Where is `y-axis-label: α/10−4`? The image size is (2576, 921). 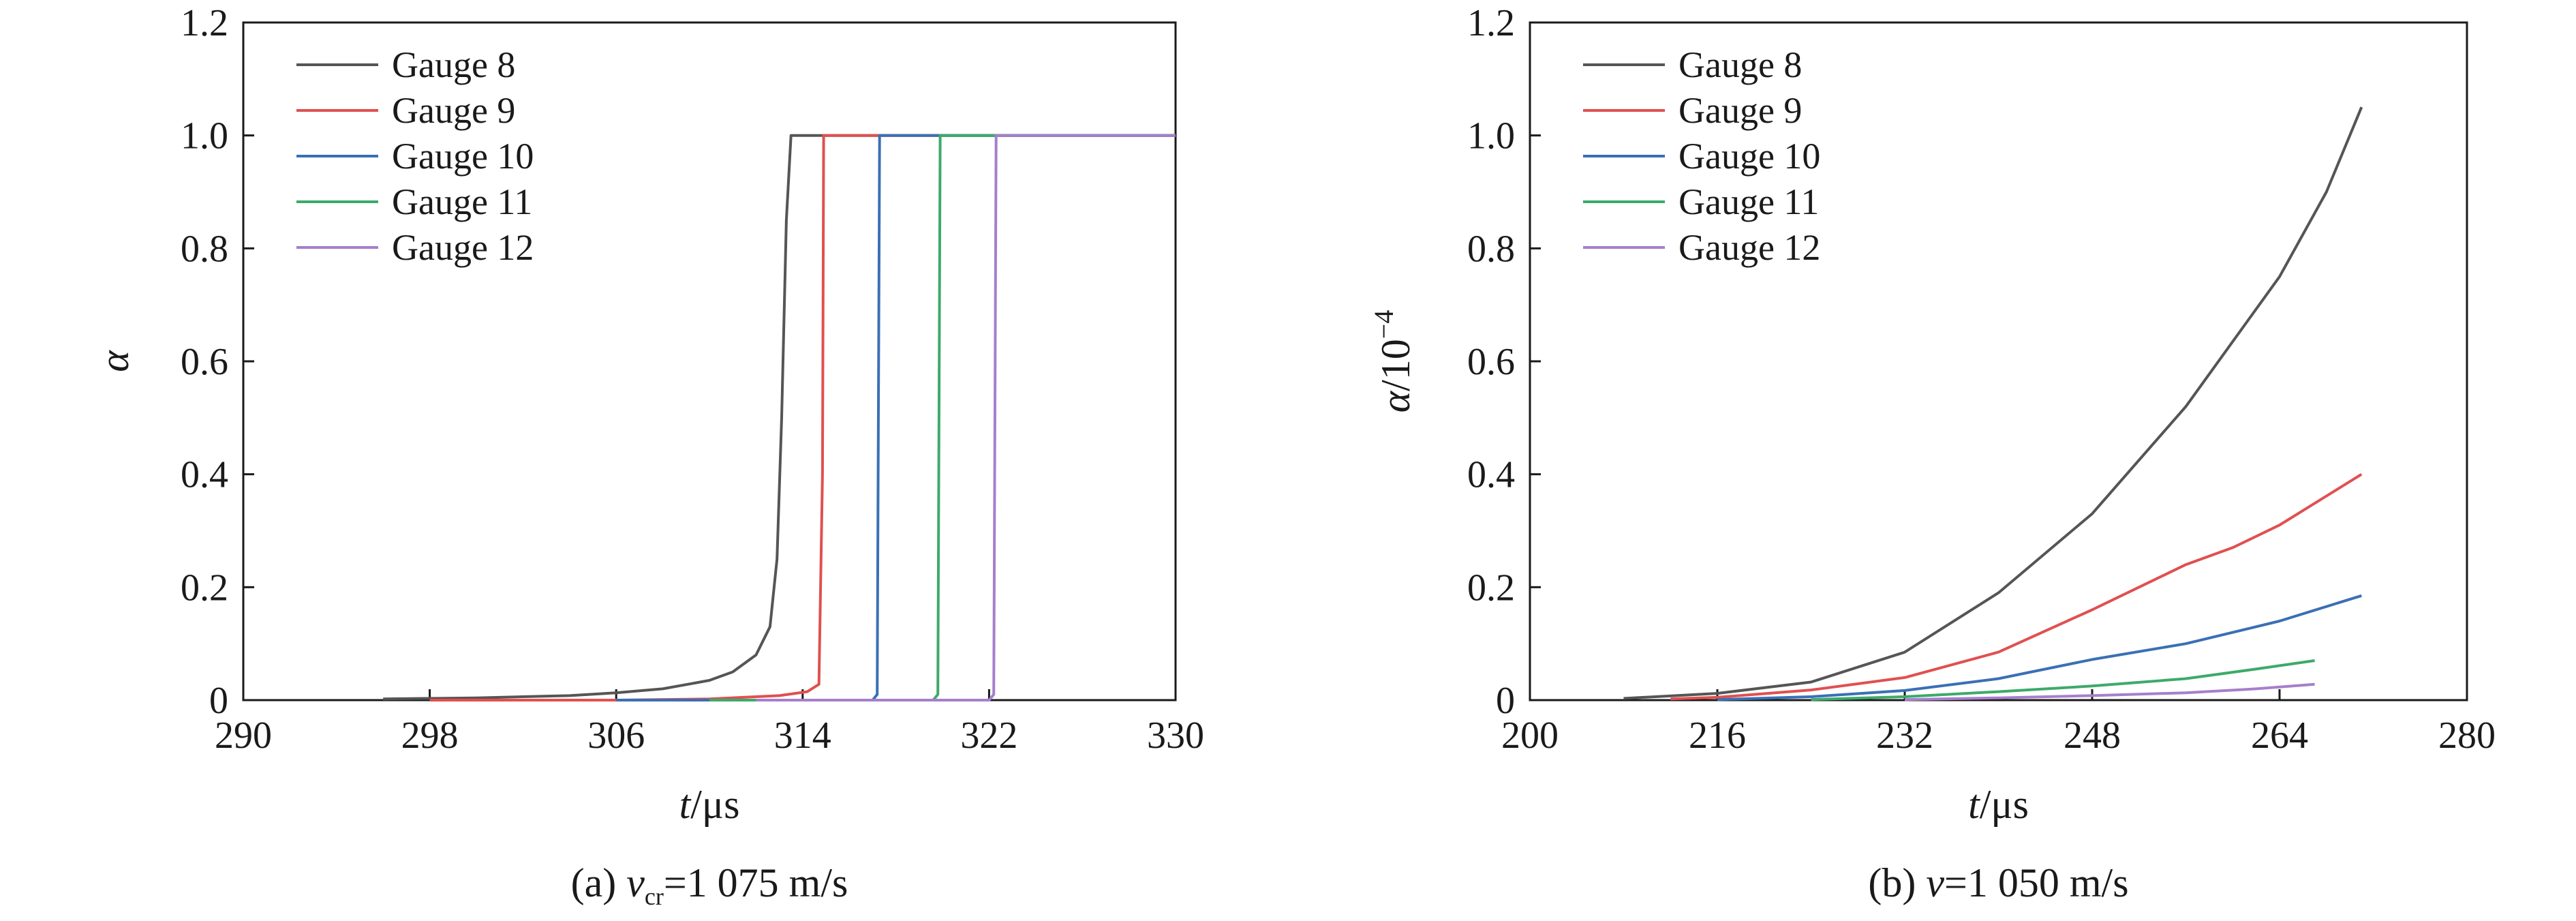 y-axis-label: α/10−4 is located at coordinates (1393, 361).